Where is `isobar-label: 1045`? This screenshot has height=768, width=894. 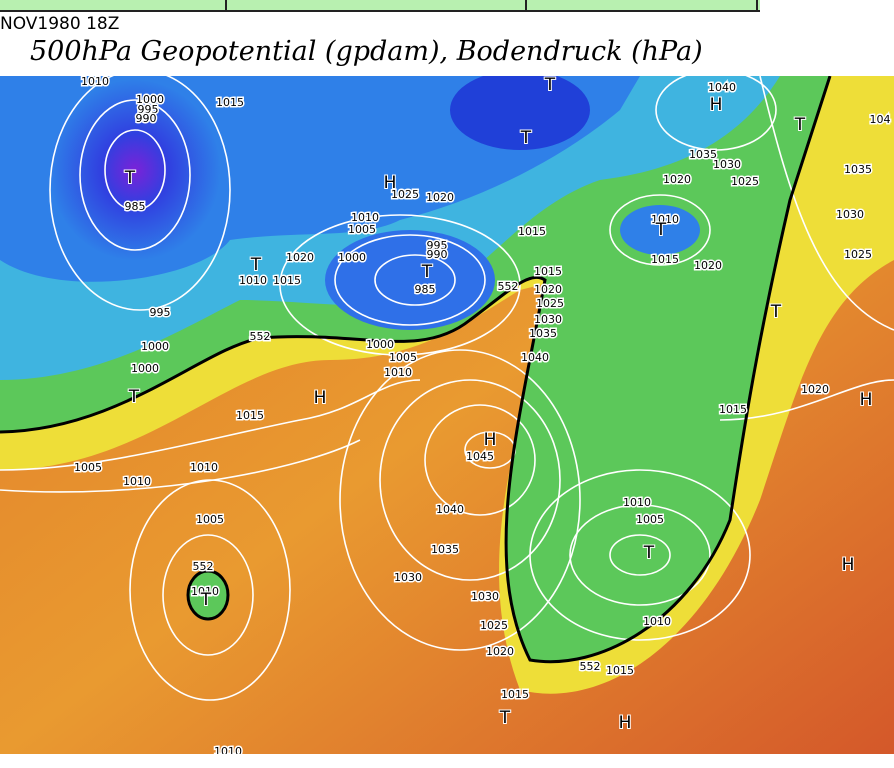 isobar-label: 1045 is located at coordinates (480, 456).